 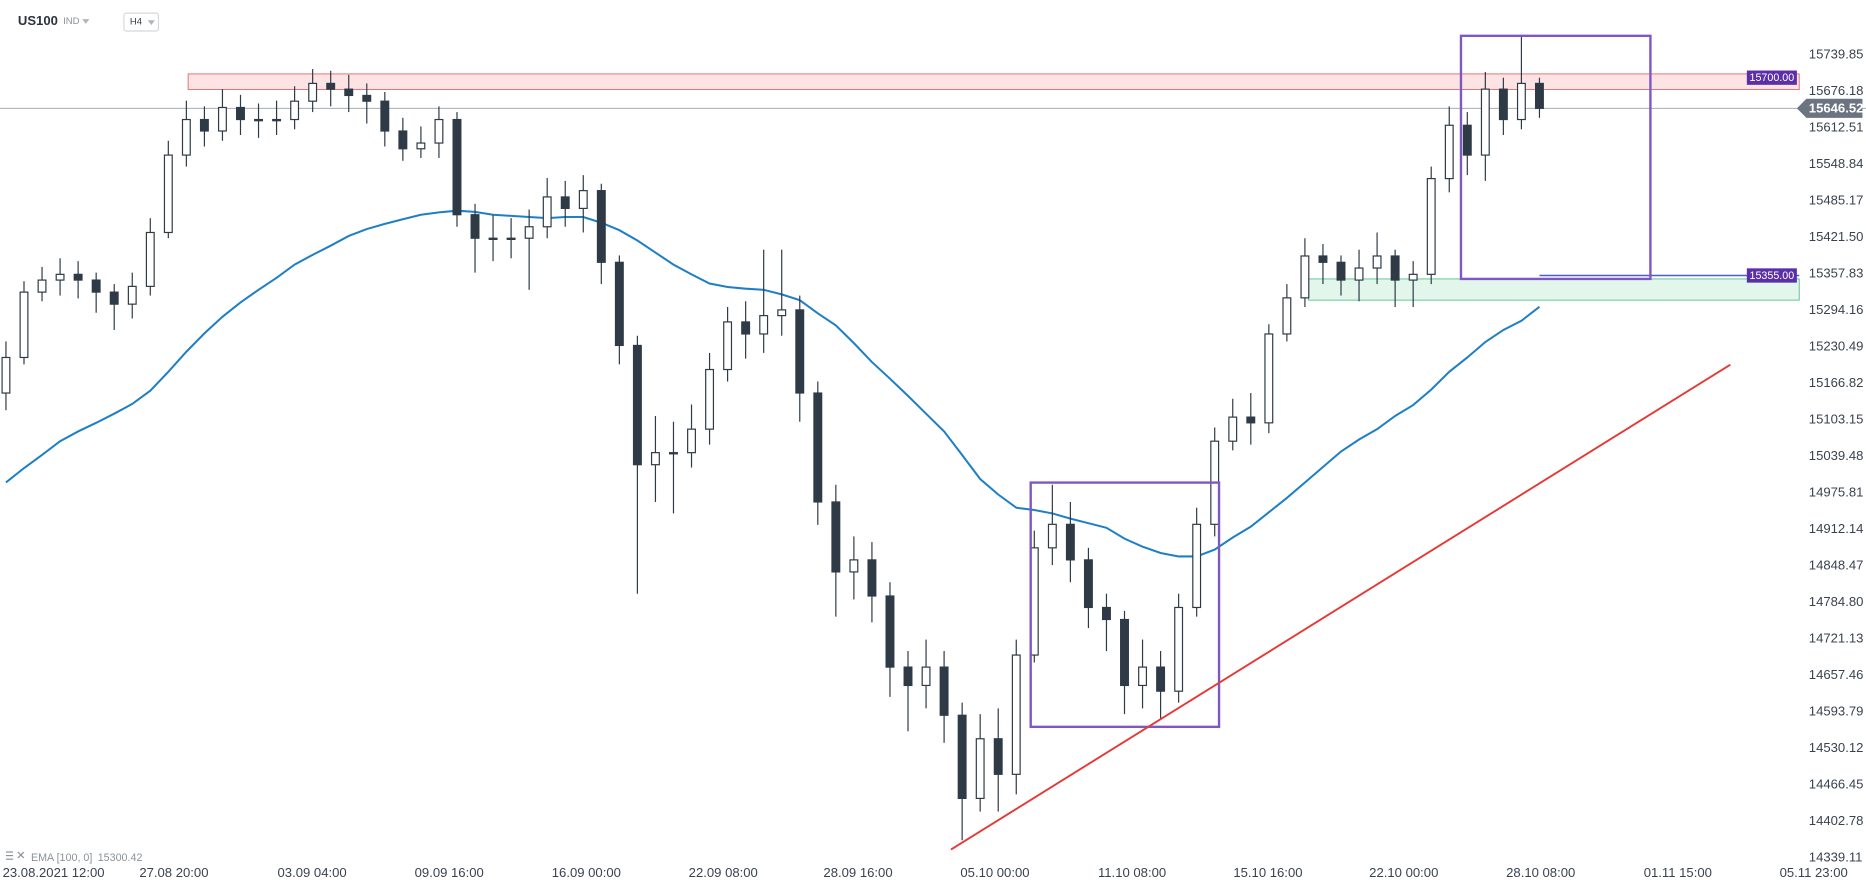 What do you see at coordinates (1829, 108) in the screenshot?
I see `current-price-tag` at bounding box center [1829, 108].